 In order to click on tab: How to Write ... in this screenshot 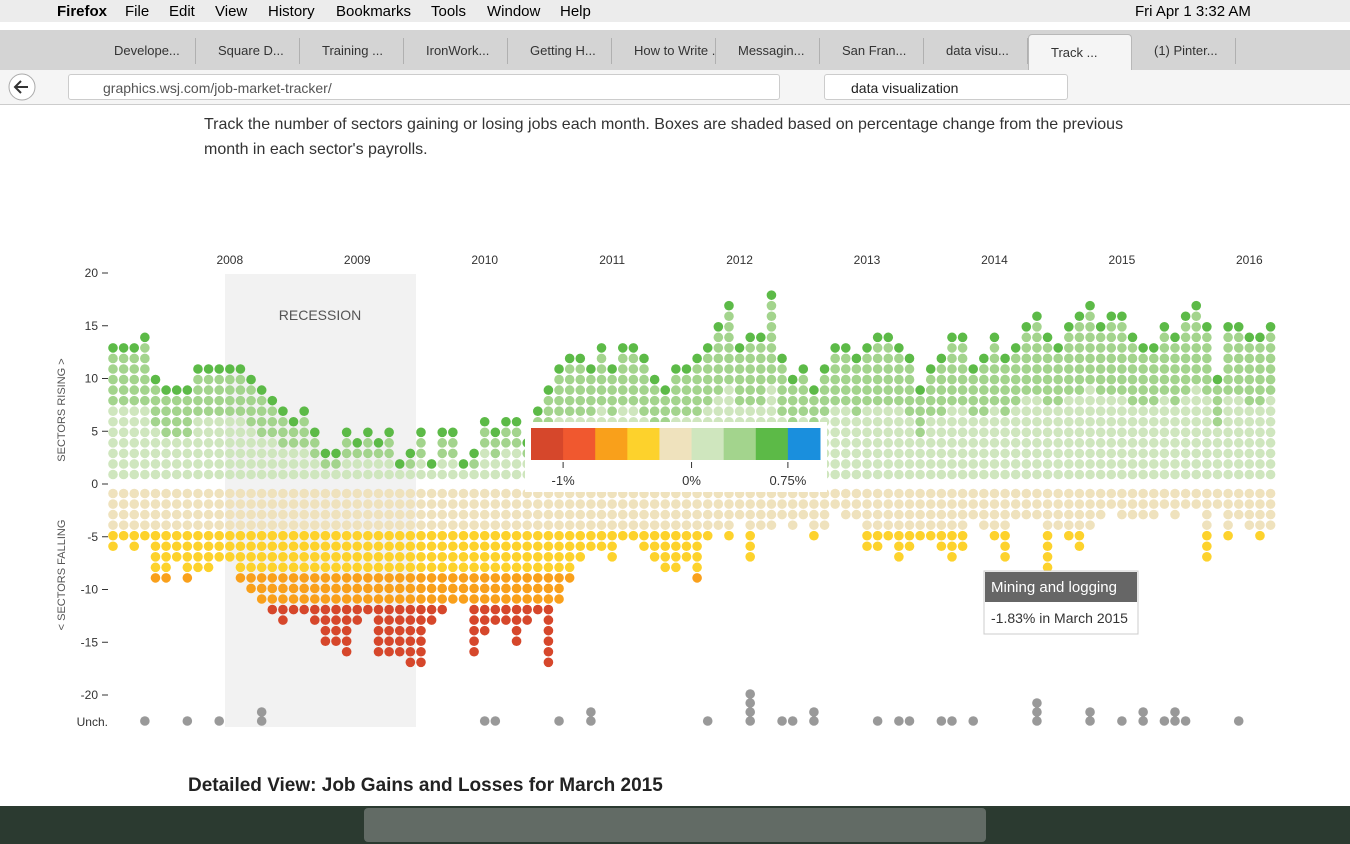, I will do `click(664, 51)`.